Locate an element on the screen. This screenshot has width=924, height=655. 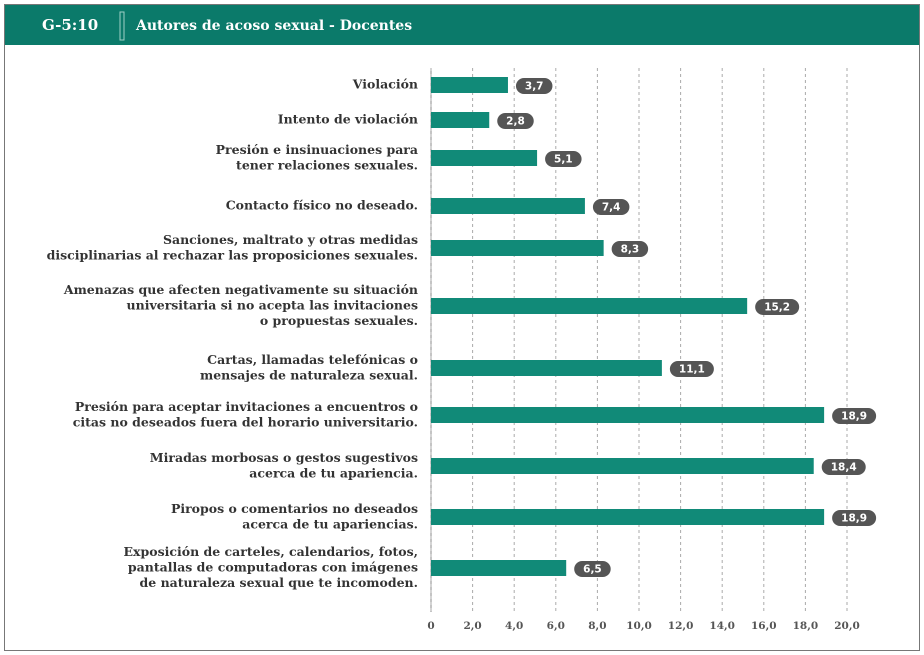
category-label: pantallas de computadoras con imágenes is located at coordinates (273, 567).